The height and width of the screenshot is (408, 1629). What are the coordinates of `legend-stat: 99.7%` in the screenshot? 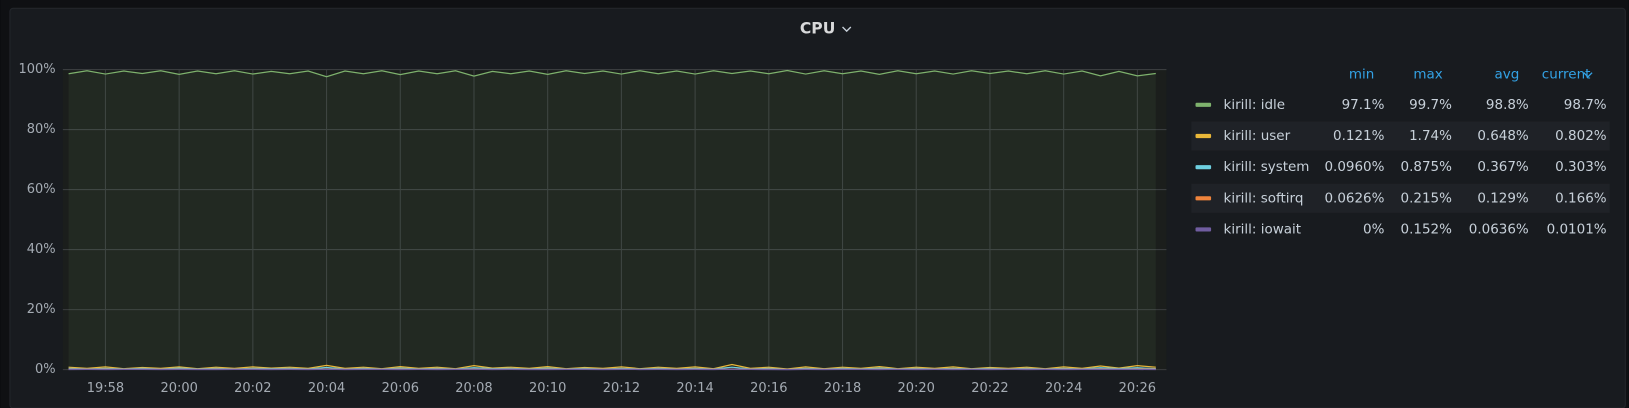 It's located at (1430, 105).